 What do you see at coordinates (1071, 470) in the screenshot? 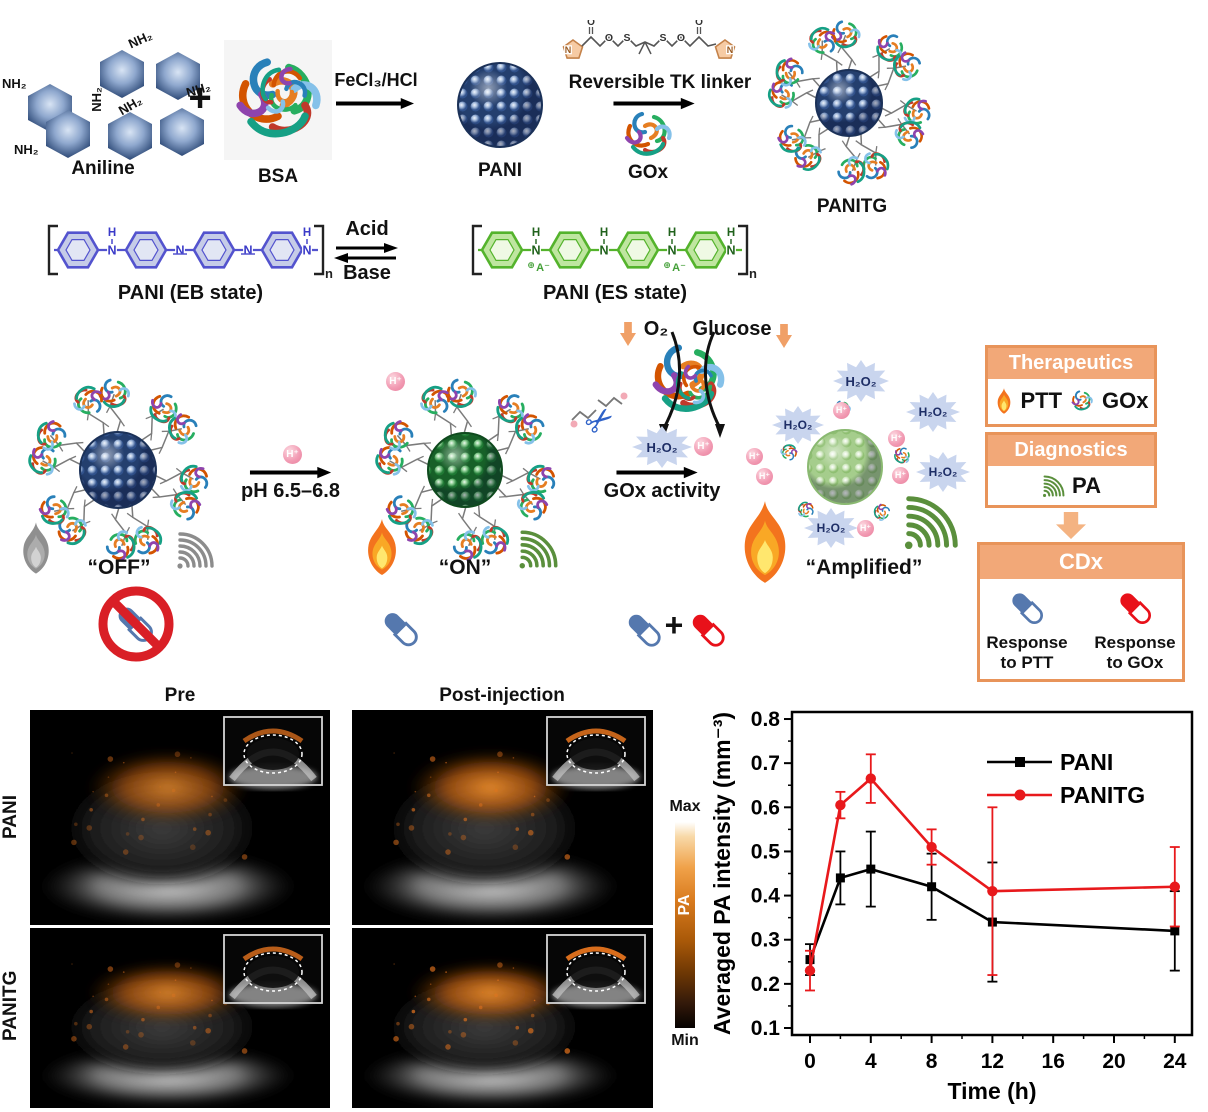
I see `diagnostics-box: Diagnostics PA` at bounding box center [1071, 470].